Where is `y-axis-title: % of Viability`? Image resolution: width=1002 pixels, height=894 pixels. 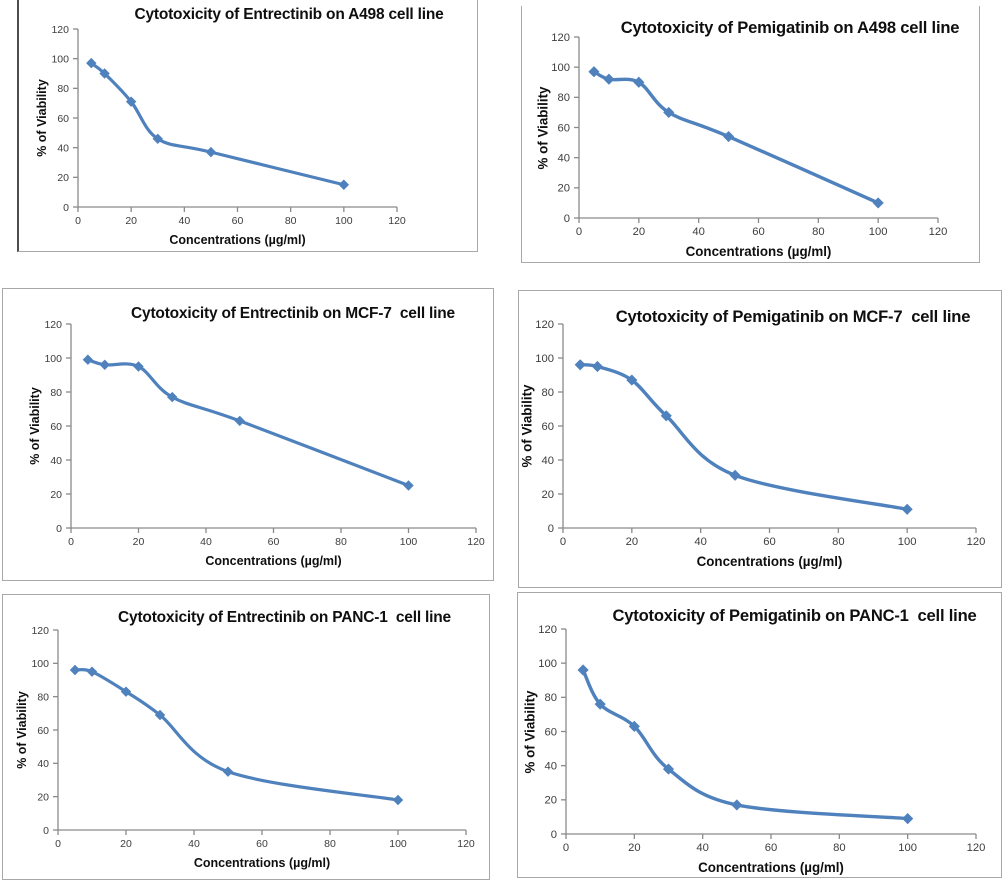
y-axis-title: % of Viability is located at coordinates (527, 426).